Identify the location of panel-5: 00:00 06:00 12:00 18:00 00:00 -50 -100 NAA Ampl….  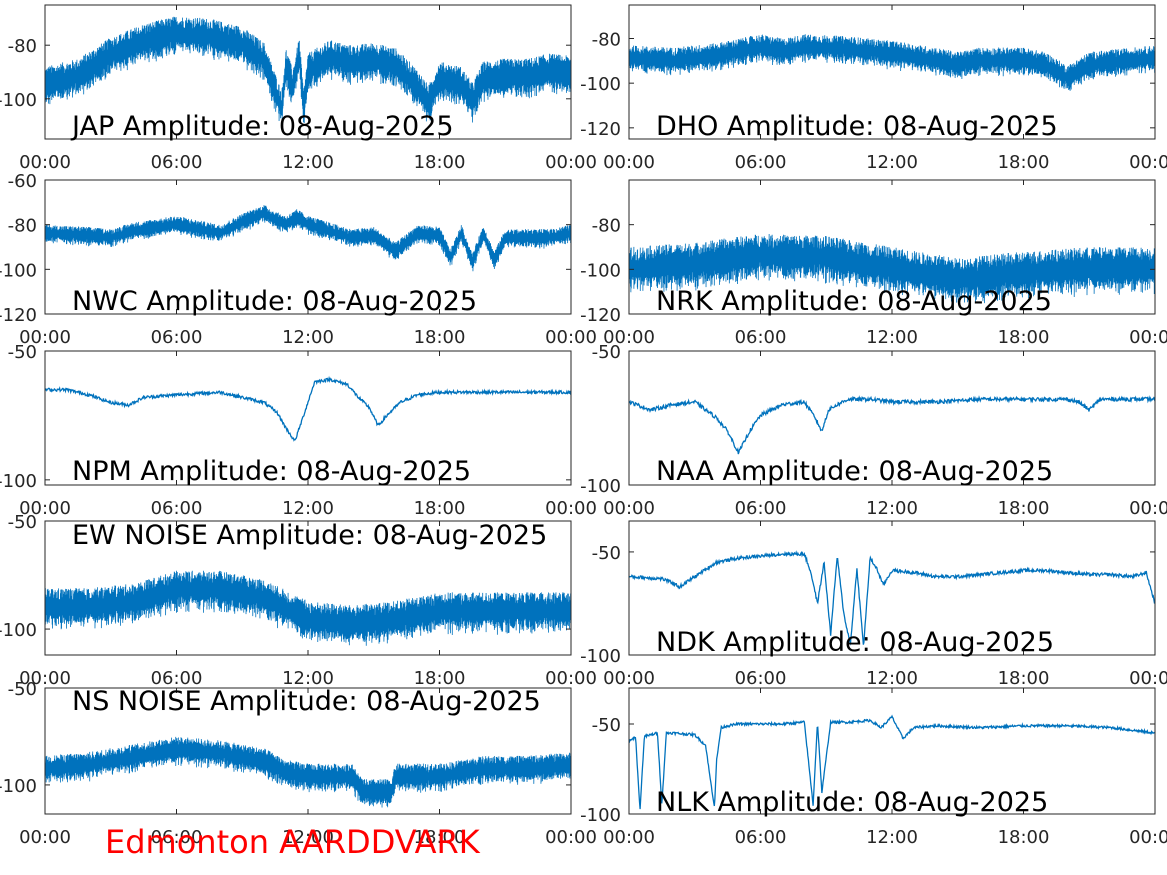
(873, 430).